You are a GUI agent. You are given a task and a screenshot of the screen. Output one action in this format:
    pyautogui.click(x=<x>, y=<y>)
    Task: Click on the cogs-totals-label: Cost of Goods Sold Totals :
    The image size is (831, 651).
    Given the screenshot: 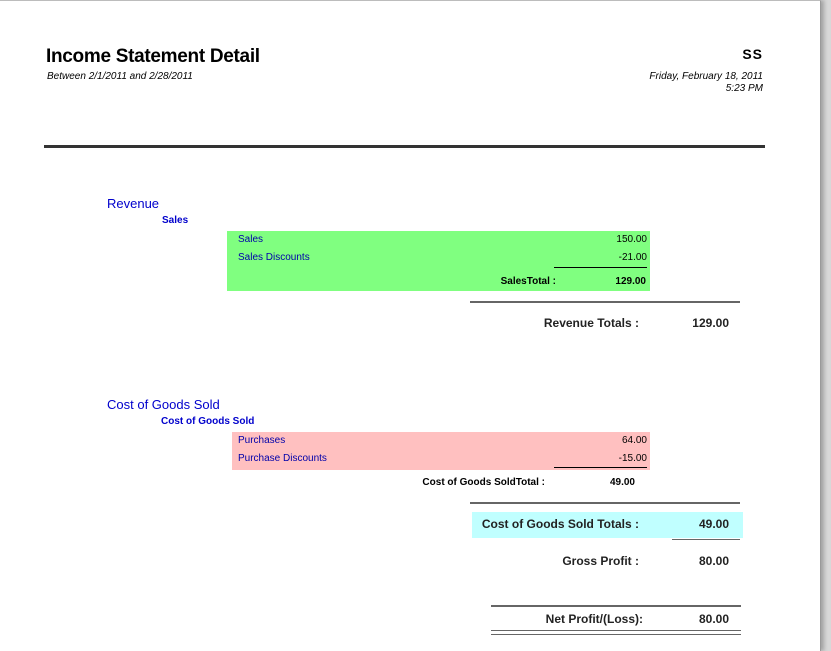 What is the action you would take?
    pyautogui.click(x=560, y=524)
    